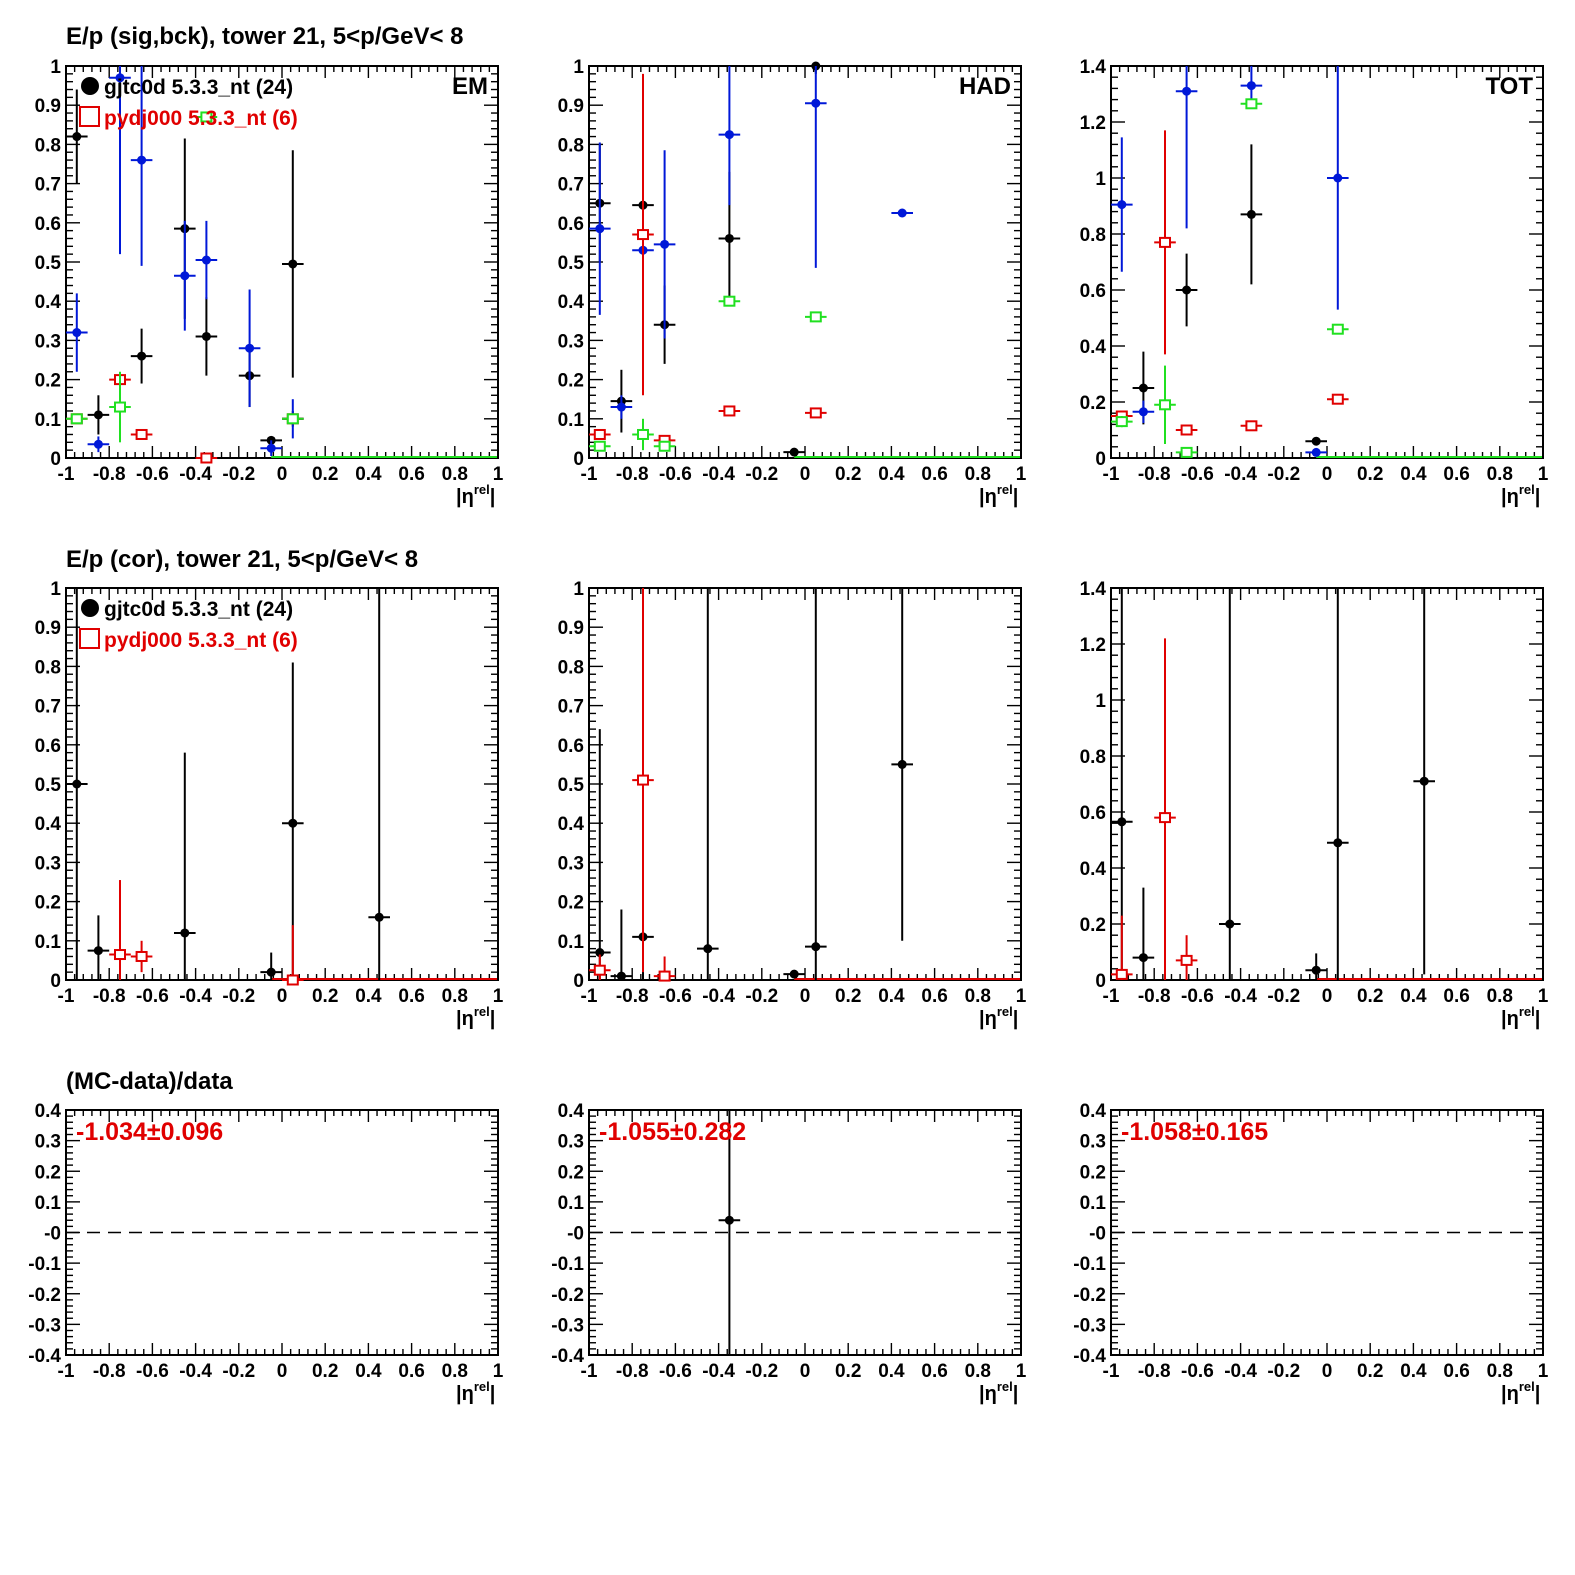 The width and height of the screenshot is (1575, 1575). What do you see at coordinates (672, 1132) in the screenshot?
I see `ratio-annotation: -1.055±0.282` at bounding box center [672, 1132].